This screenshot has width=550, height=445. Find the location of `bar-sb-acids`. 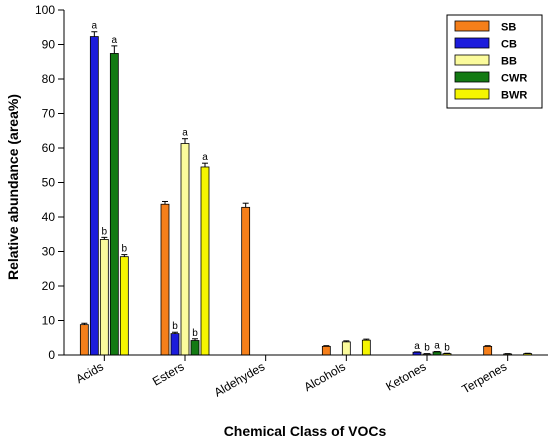

bar-sb-acids is located at coordinates (84, 340).